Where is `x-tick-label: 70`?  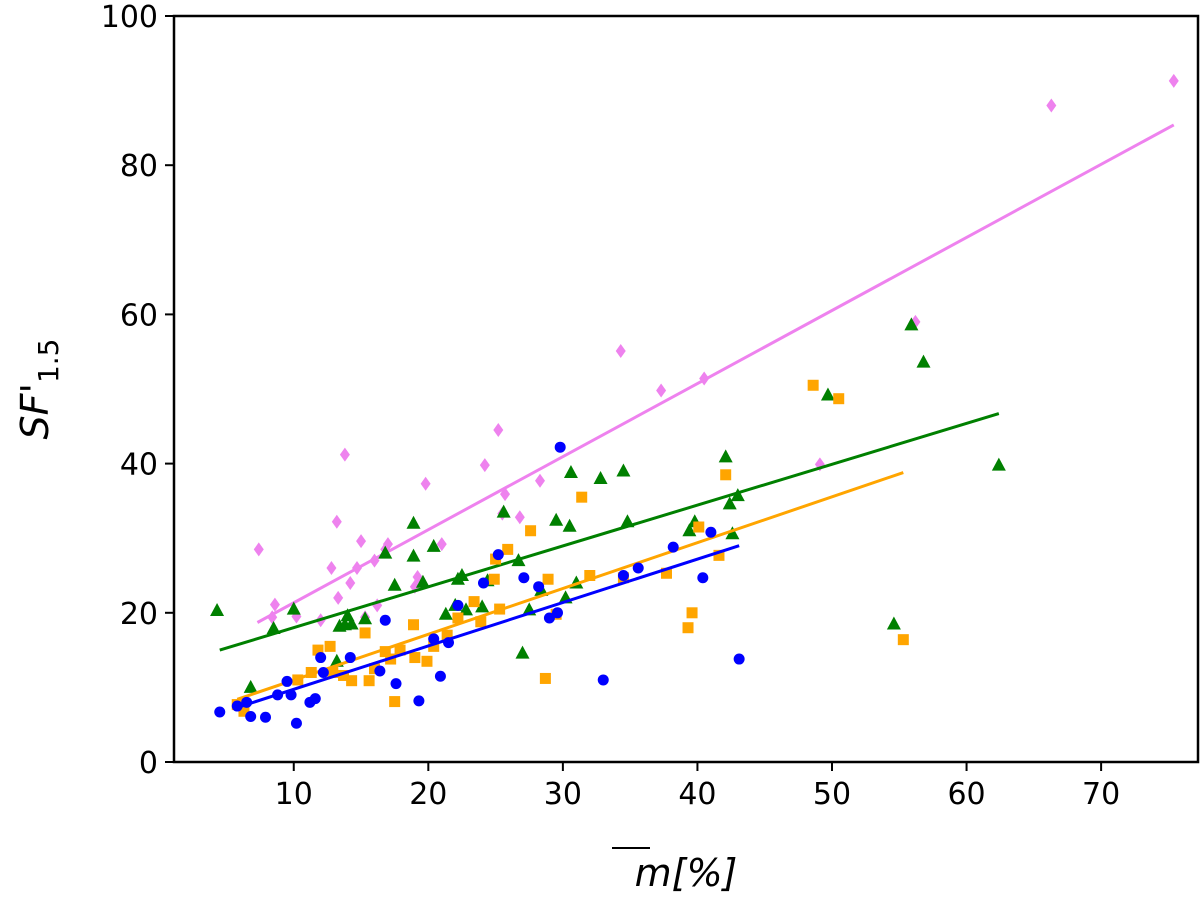
x-tick-label: 70 is located at coordinates (1101, 794).